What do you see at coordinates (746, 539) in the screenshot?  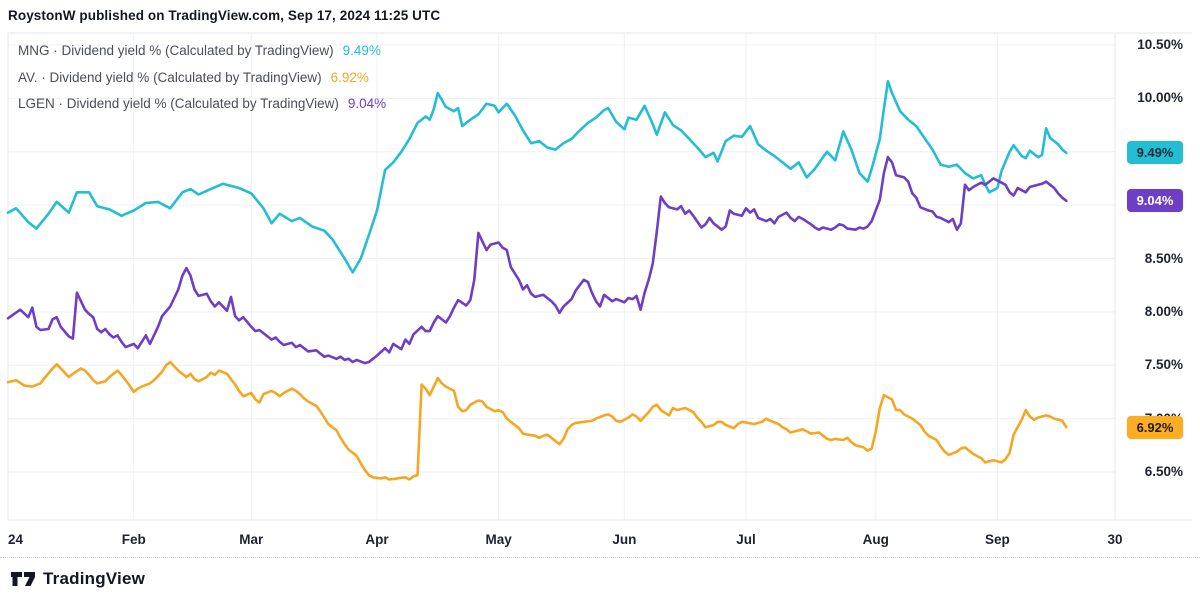 I see `x-tick-jul: Jul` at bounding box center [746, 539].